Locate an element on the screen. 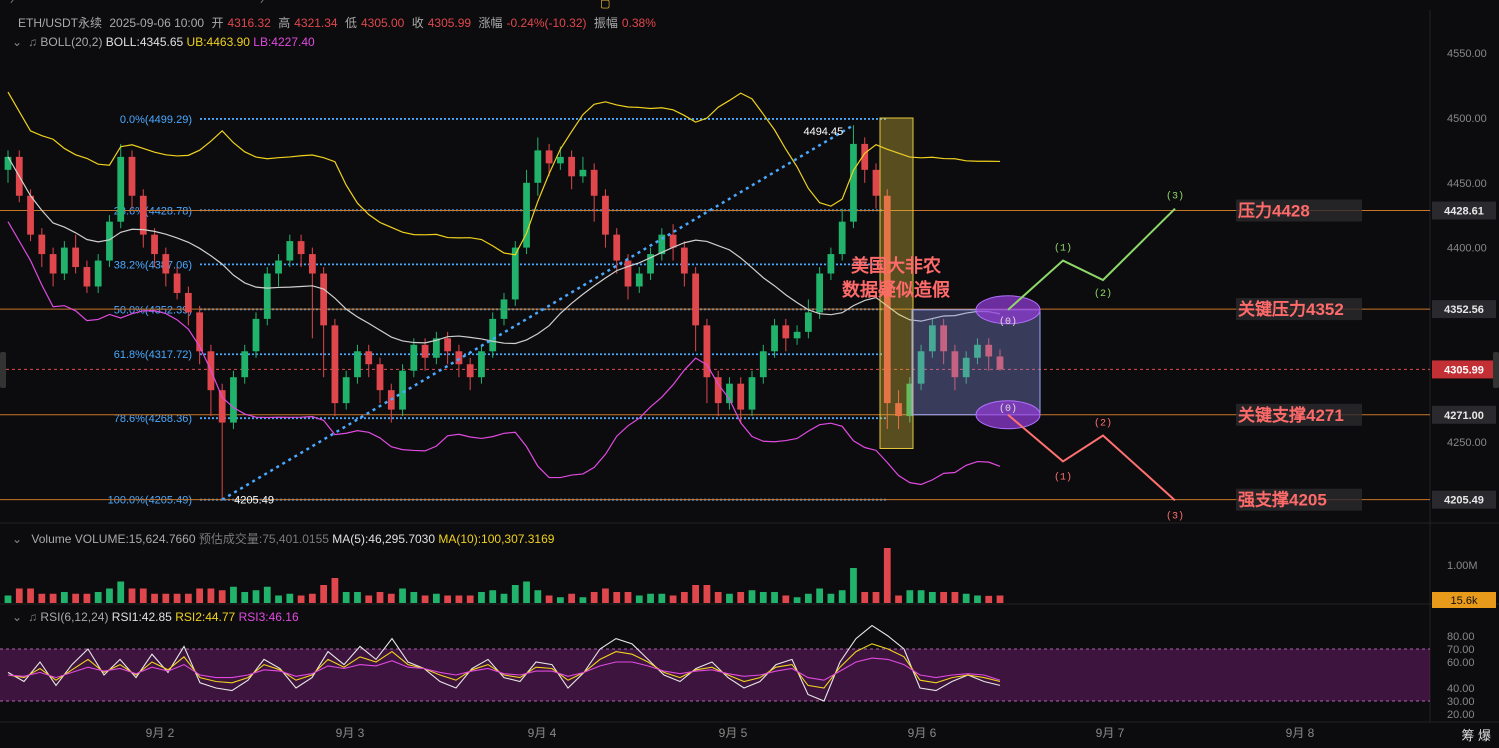 This screenshot has width=1499, height=748. x-tick-label: 9月 5 is located at coordinates (733, 733).